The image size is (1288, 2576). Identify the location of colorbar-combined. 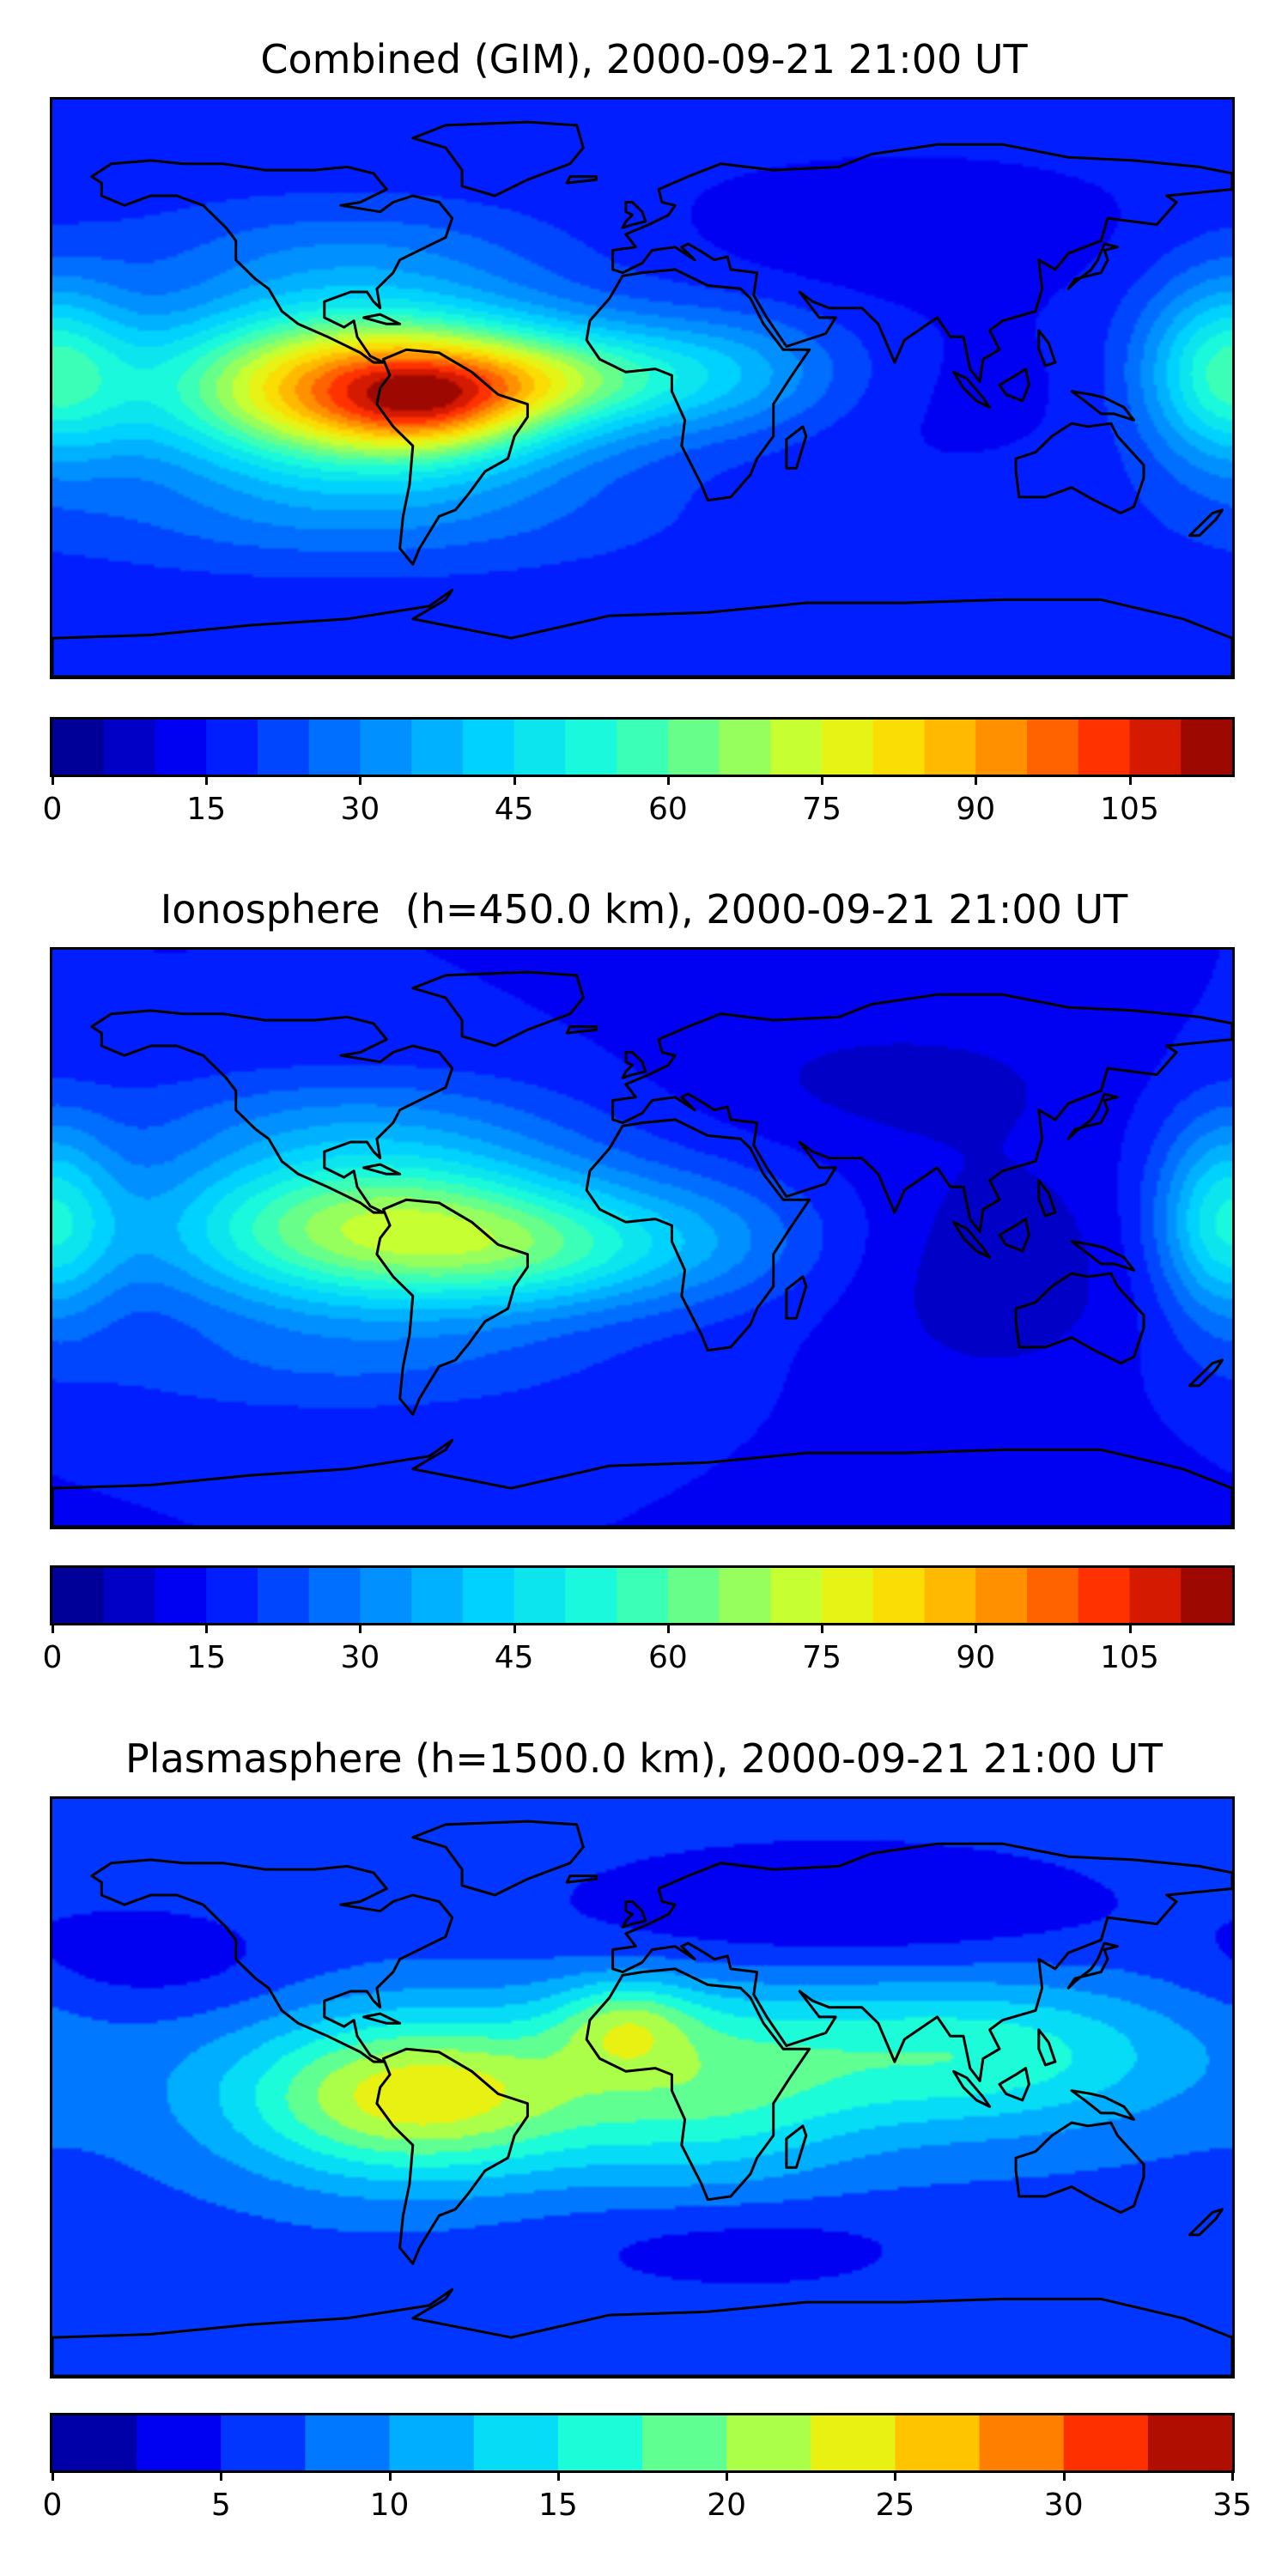
(642, 747).